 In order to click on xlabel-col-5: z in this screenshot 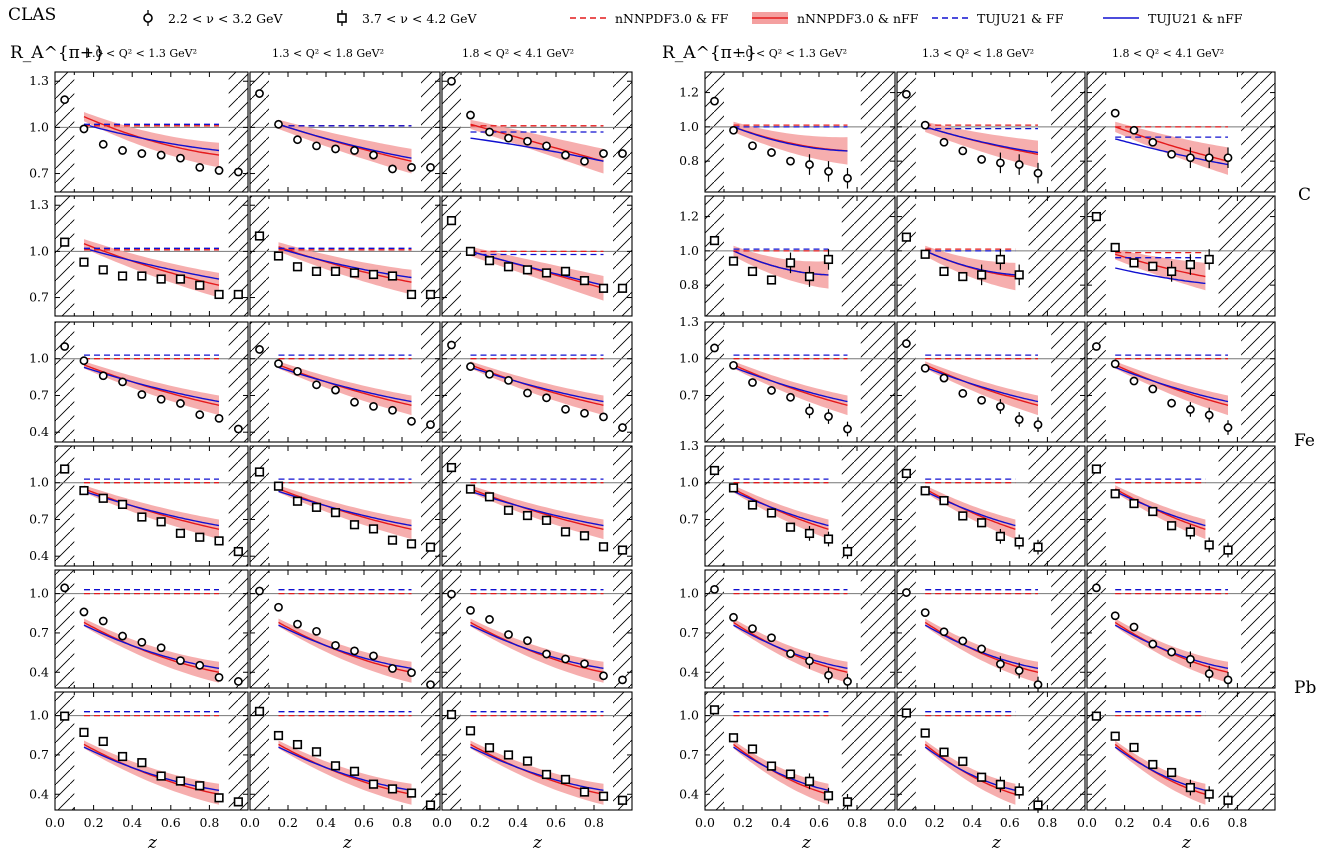, I will do `click(996, 843)`.